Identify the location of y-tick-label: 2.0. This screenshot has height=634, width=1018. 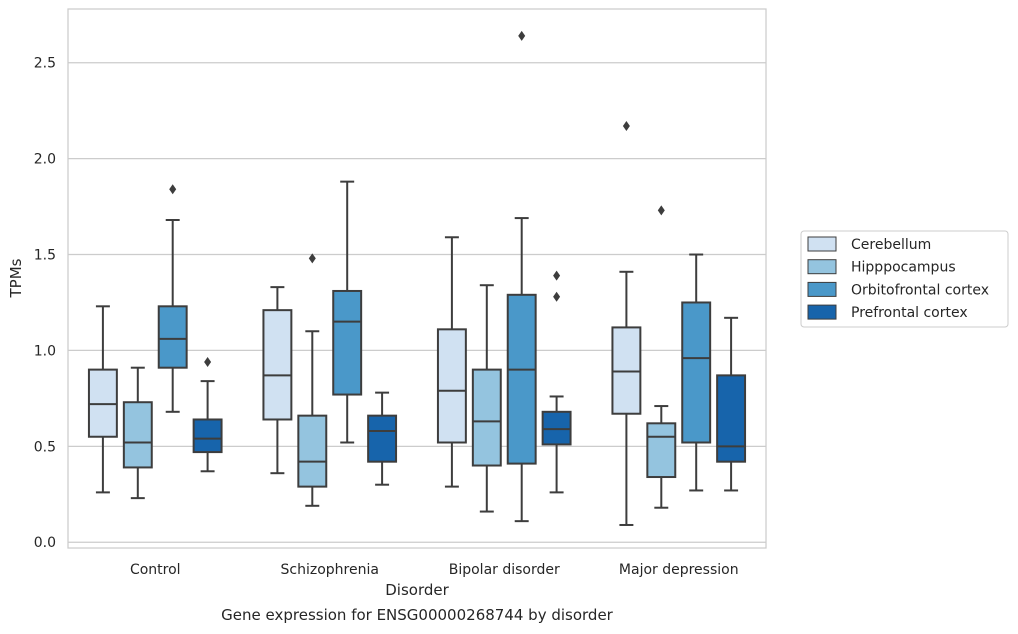
(45, 160).